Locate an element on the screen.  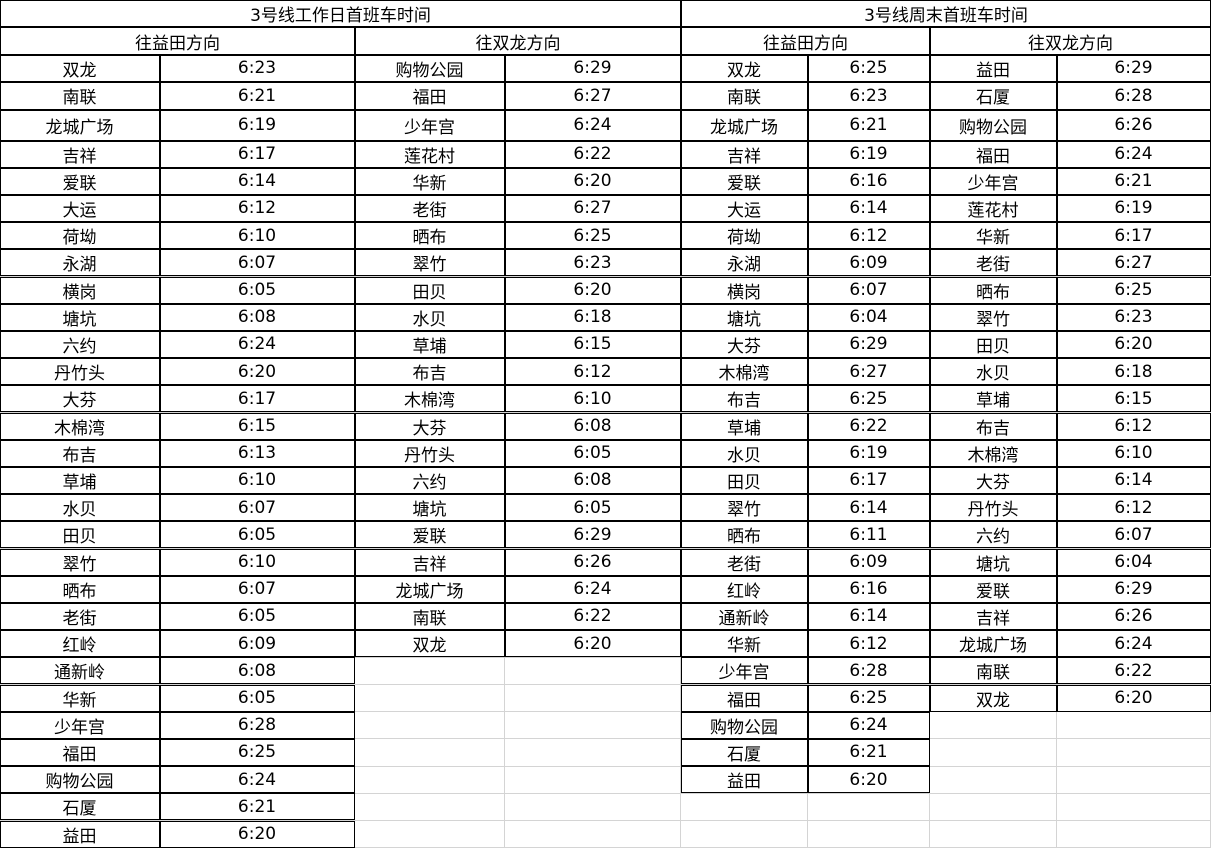
first-train-time: 6:24 is located at coordinates (257, 344).